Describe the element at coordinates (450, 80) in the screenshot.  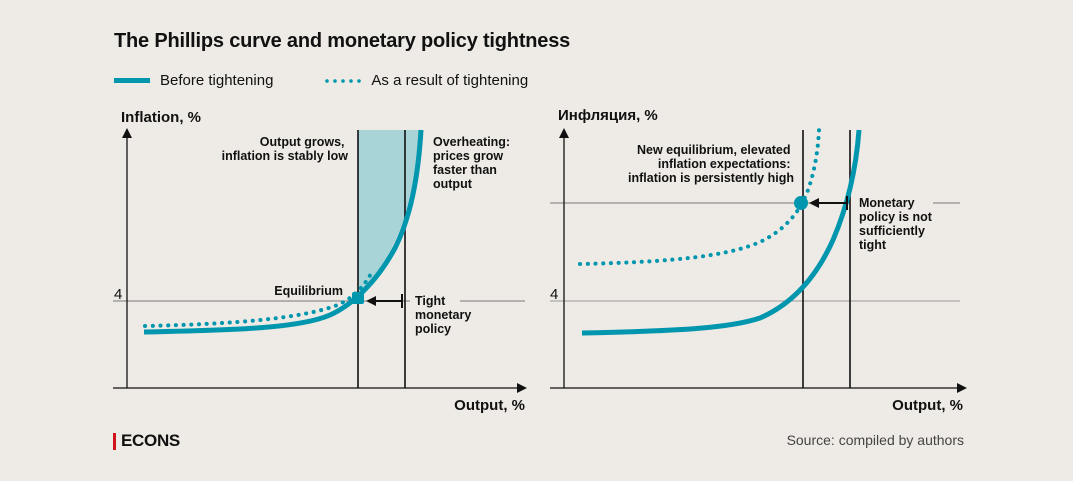
I see `legend-label-after: As a result of tightening` at that location.